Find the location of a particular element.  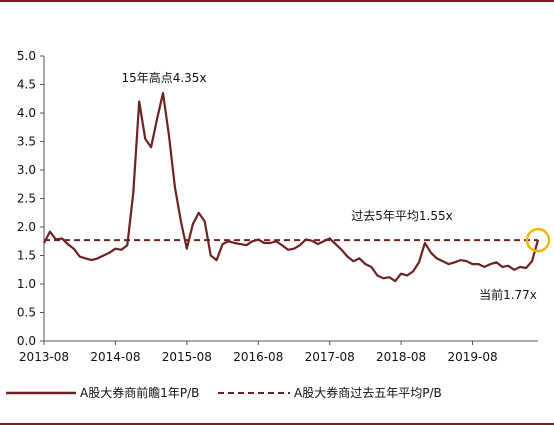

x-tick-label: 2015-08 is located at coordinates (187, 357).